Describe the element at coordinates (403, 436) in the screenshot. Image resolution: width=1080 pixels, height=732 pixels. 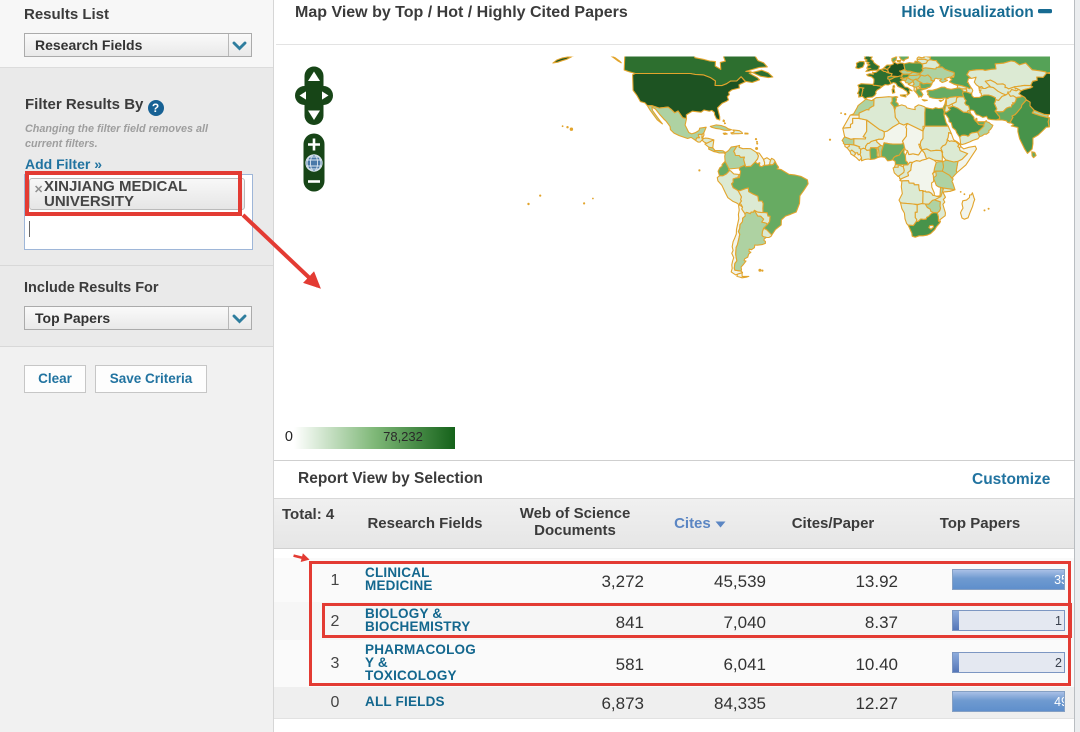
I see `svg-text: 78,232` at that location.